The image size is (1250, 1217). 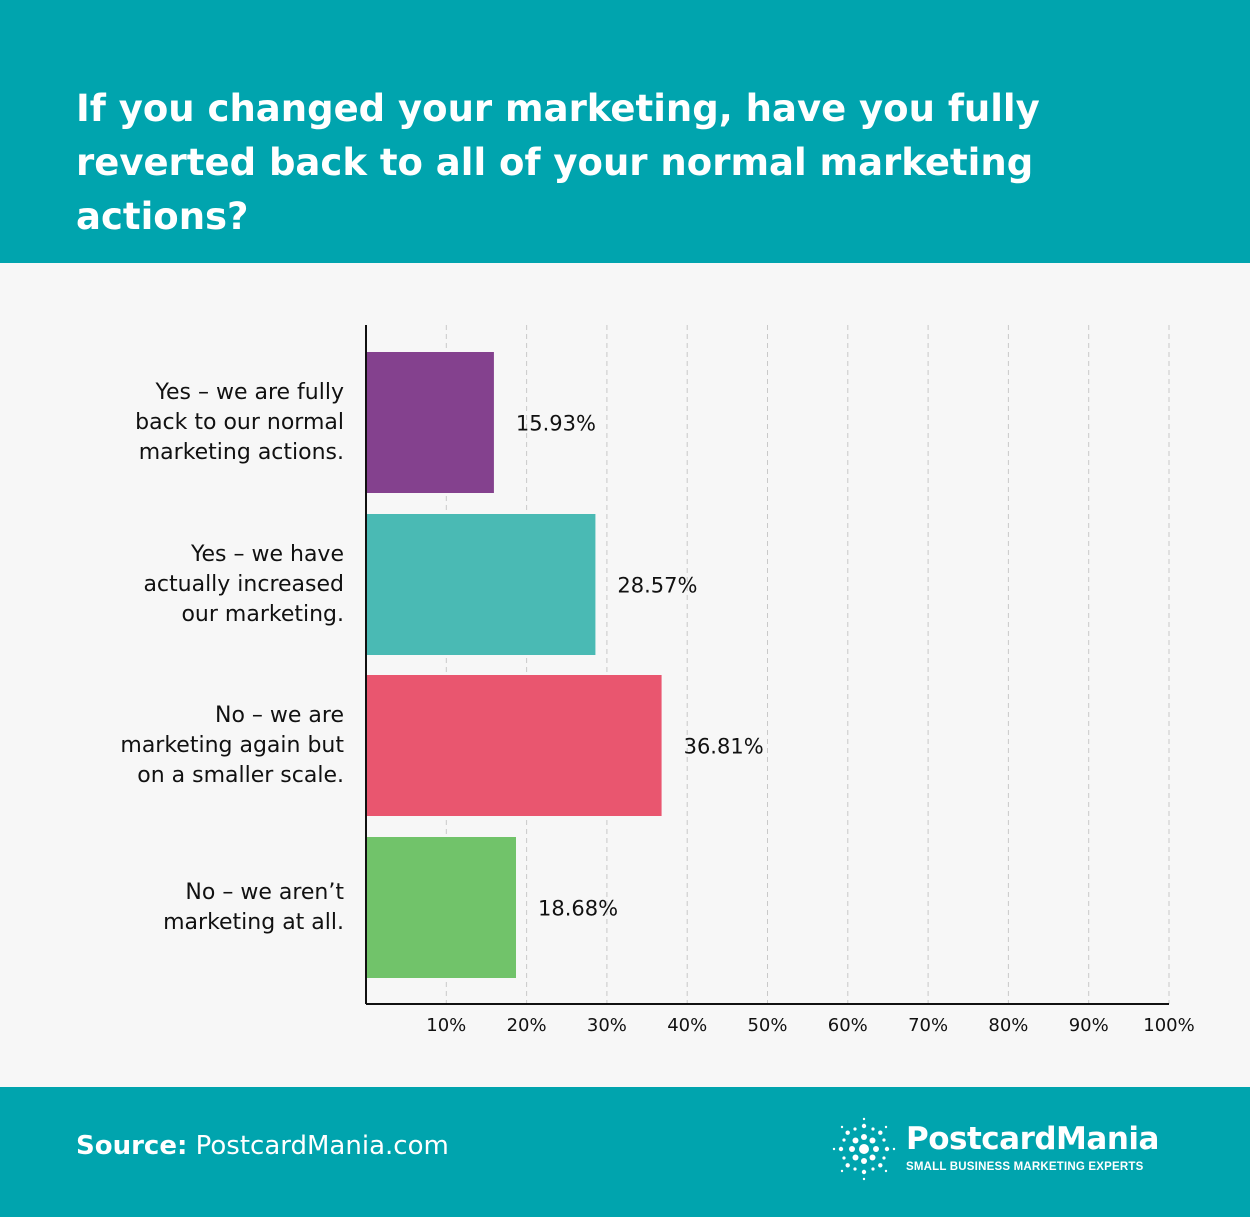 What do you see at coordinates (864, 1149) in the screenshot?
I see `sunburst-dots-icon` at bounding box center [864, 1149].